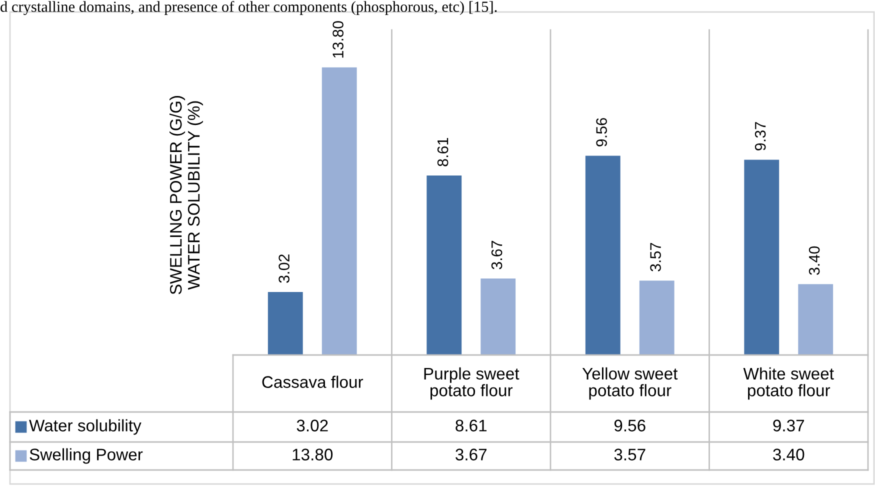 This screenshot has width=875, height=498. What do you see at coordinates (788, 383) in the screenshot?
I see `x-tick-label: White sweet potato flour` at bounding box center [788, 383].